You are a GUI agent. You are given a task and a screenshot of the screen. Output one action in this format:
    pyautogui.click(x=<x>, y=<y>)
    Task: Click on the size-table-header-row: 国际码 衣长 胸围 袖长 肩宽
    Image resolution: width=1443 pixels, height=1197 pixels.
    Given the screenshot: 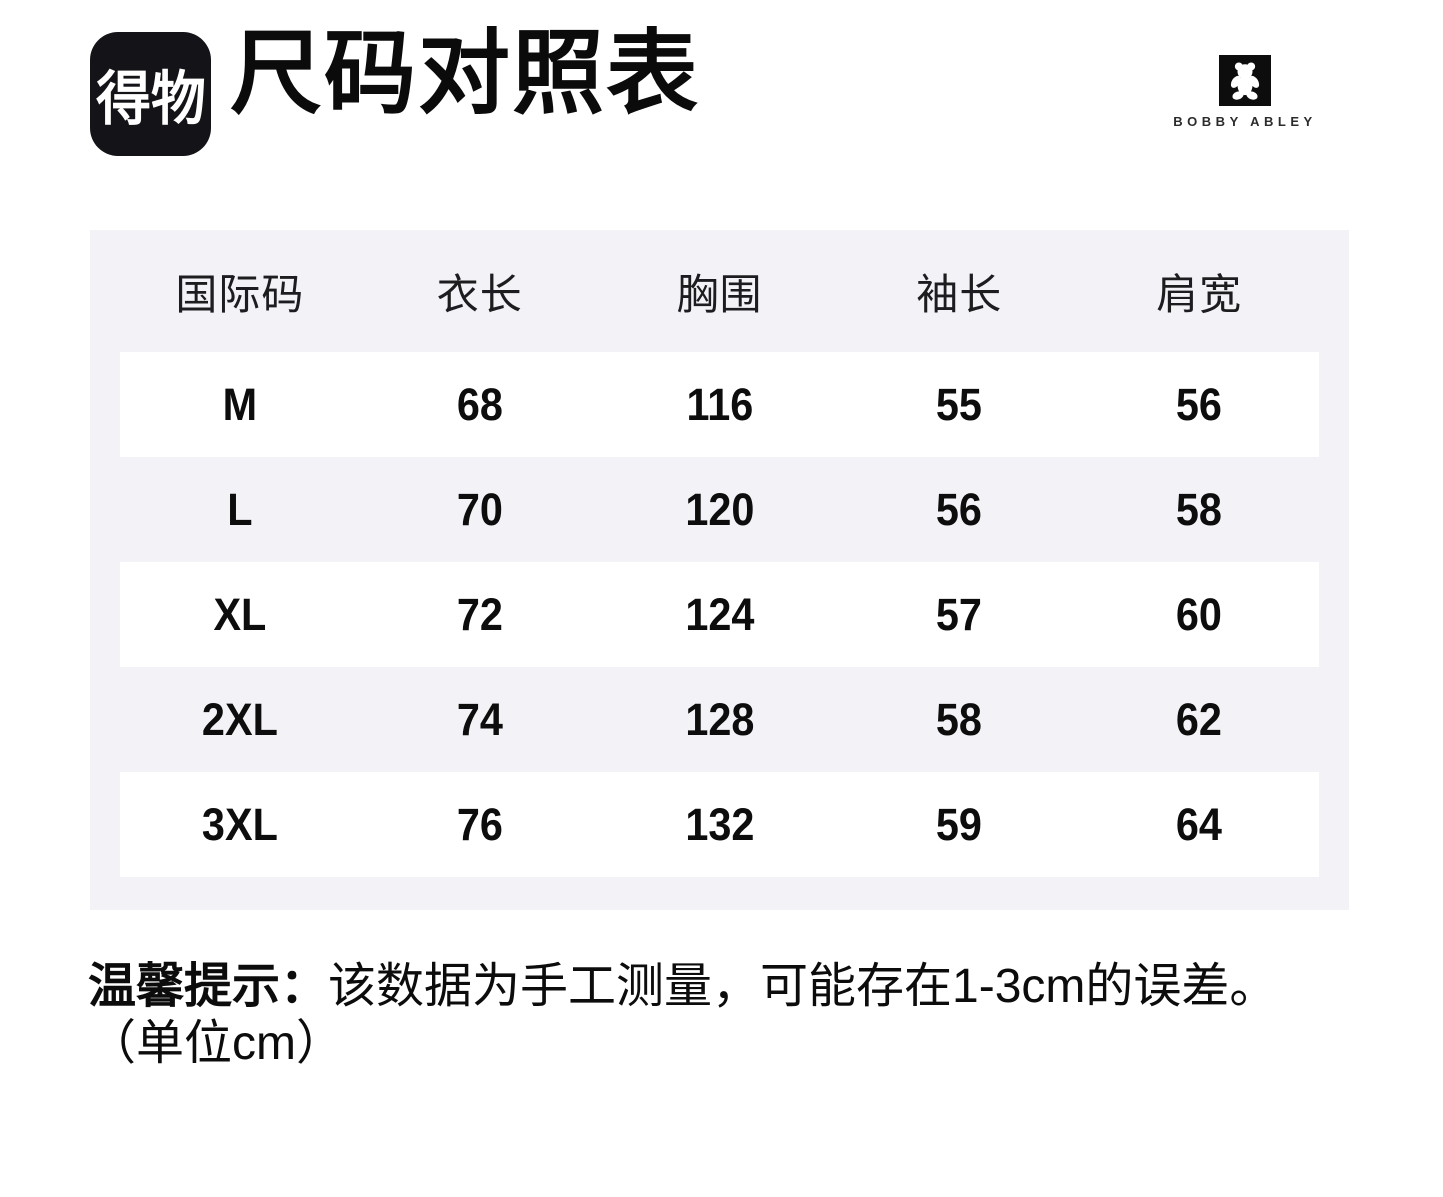 What is the action you would take?
    pyautogui.click(x=719, y=291)
    